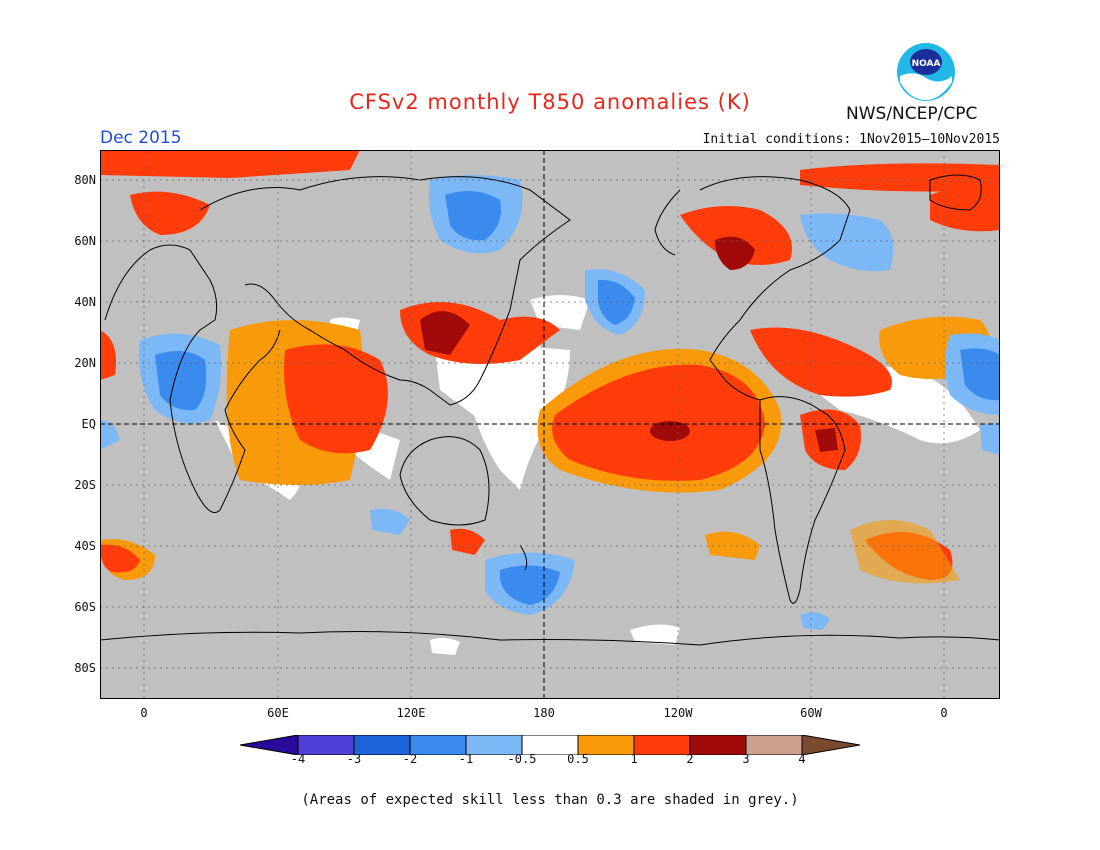  Describe the element at coordinates (410, 759) in the screenshot. I see `colorbar-tick-label: -2` at that location.